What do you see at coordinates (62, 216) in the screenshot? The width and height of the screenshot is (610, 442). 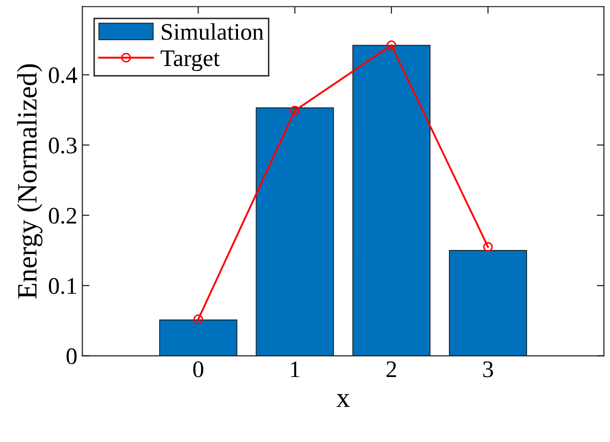 I see `y-tick-label: 0.2` at bounding box center [62, 216].